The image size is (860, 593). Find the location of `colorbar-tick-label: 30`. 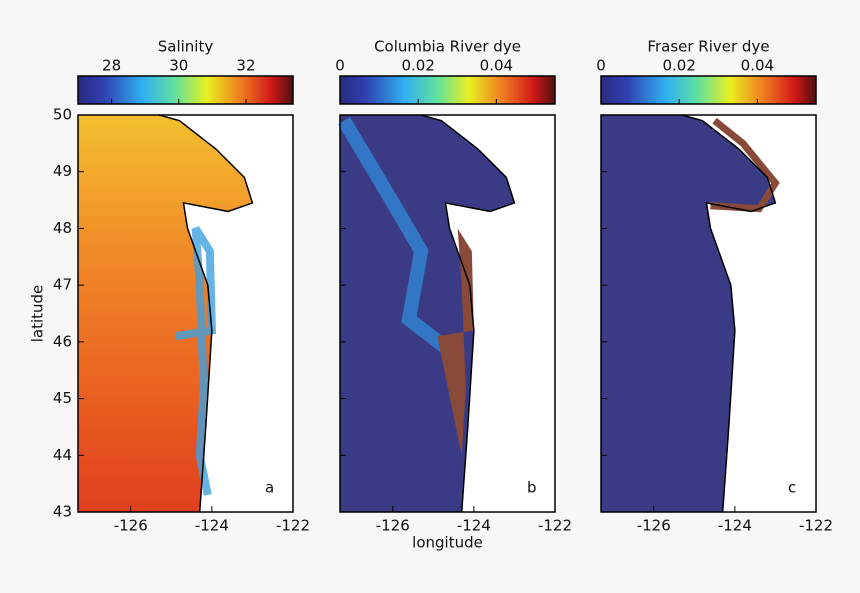

colorbar-tick-label: 30 is located at coordinates (178, 66).